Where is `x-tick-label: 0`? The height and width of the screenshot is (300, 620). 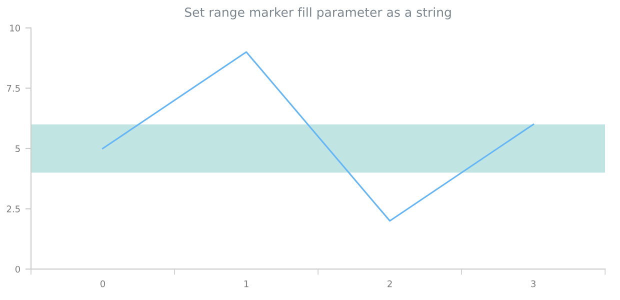 x-tick-label: 0 is located at coordinates (103, 284).